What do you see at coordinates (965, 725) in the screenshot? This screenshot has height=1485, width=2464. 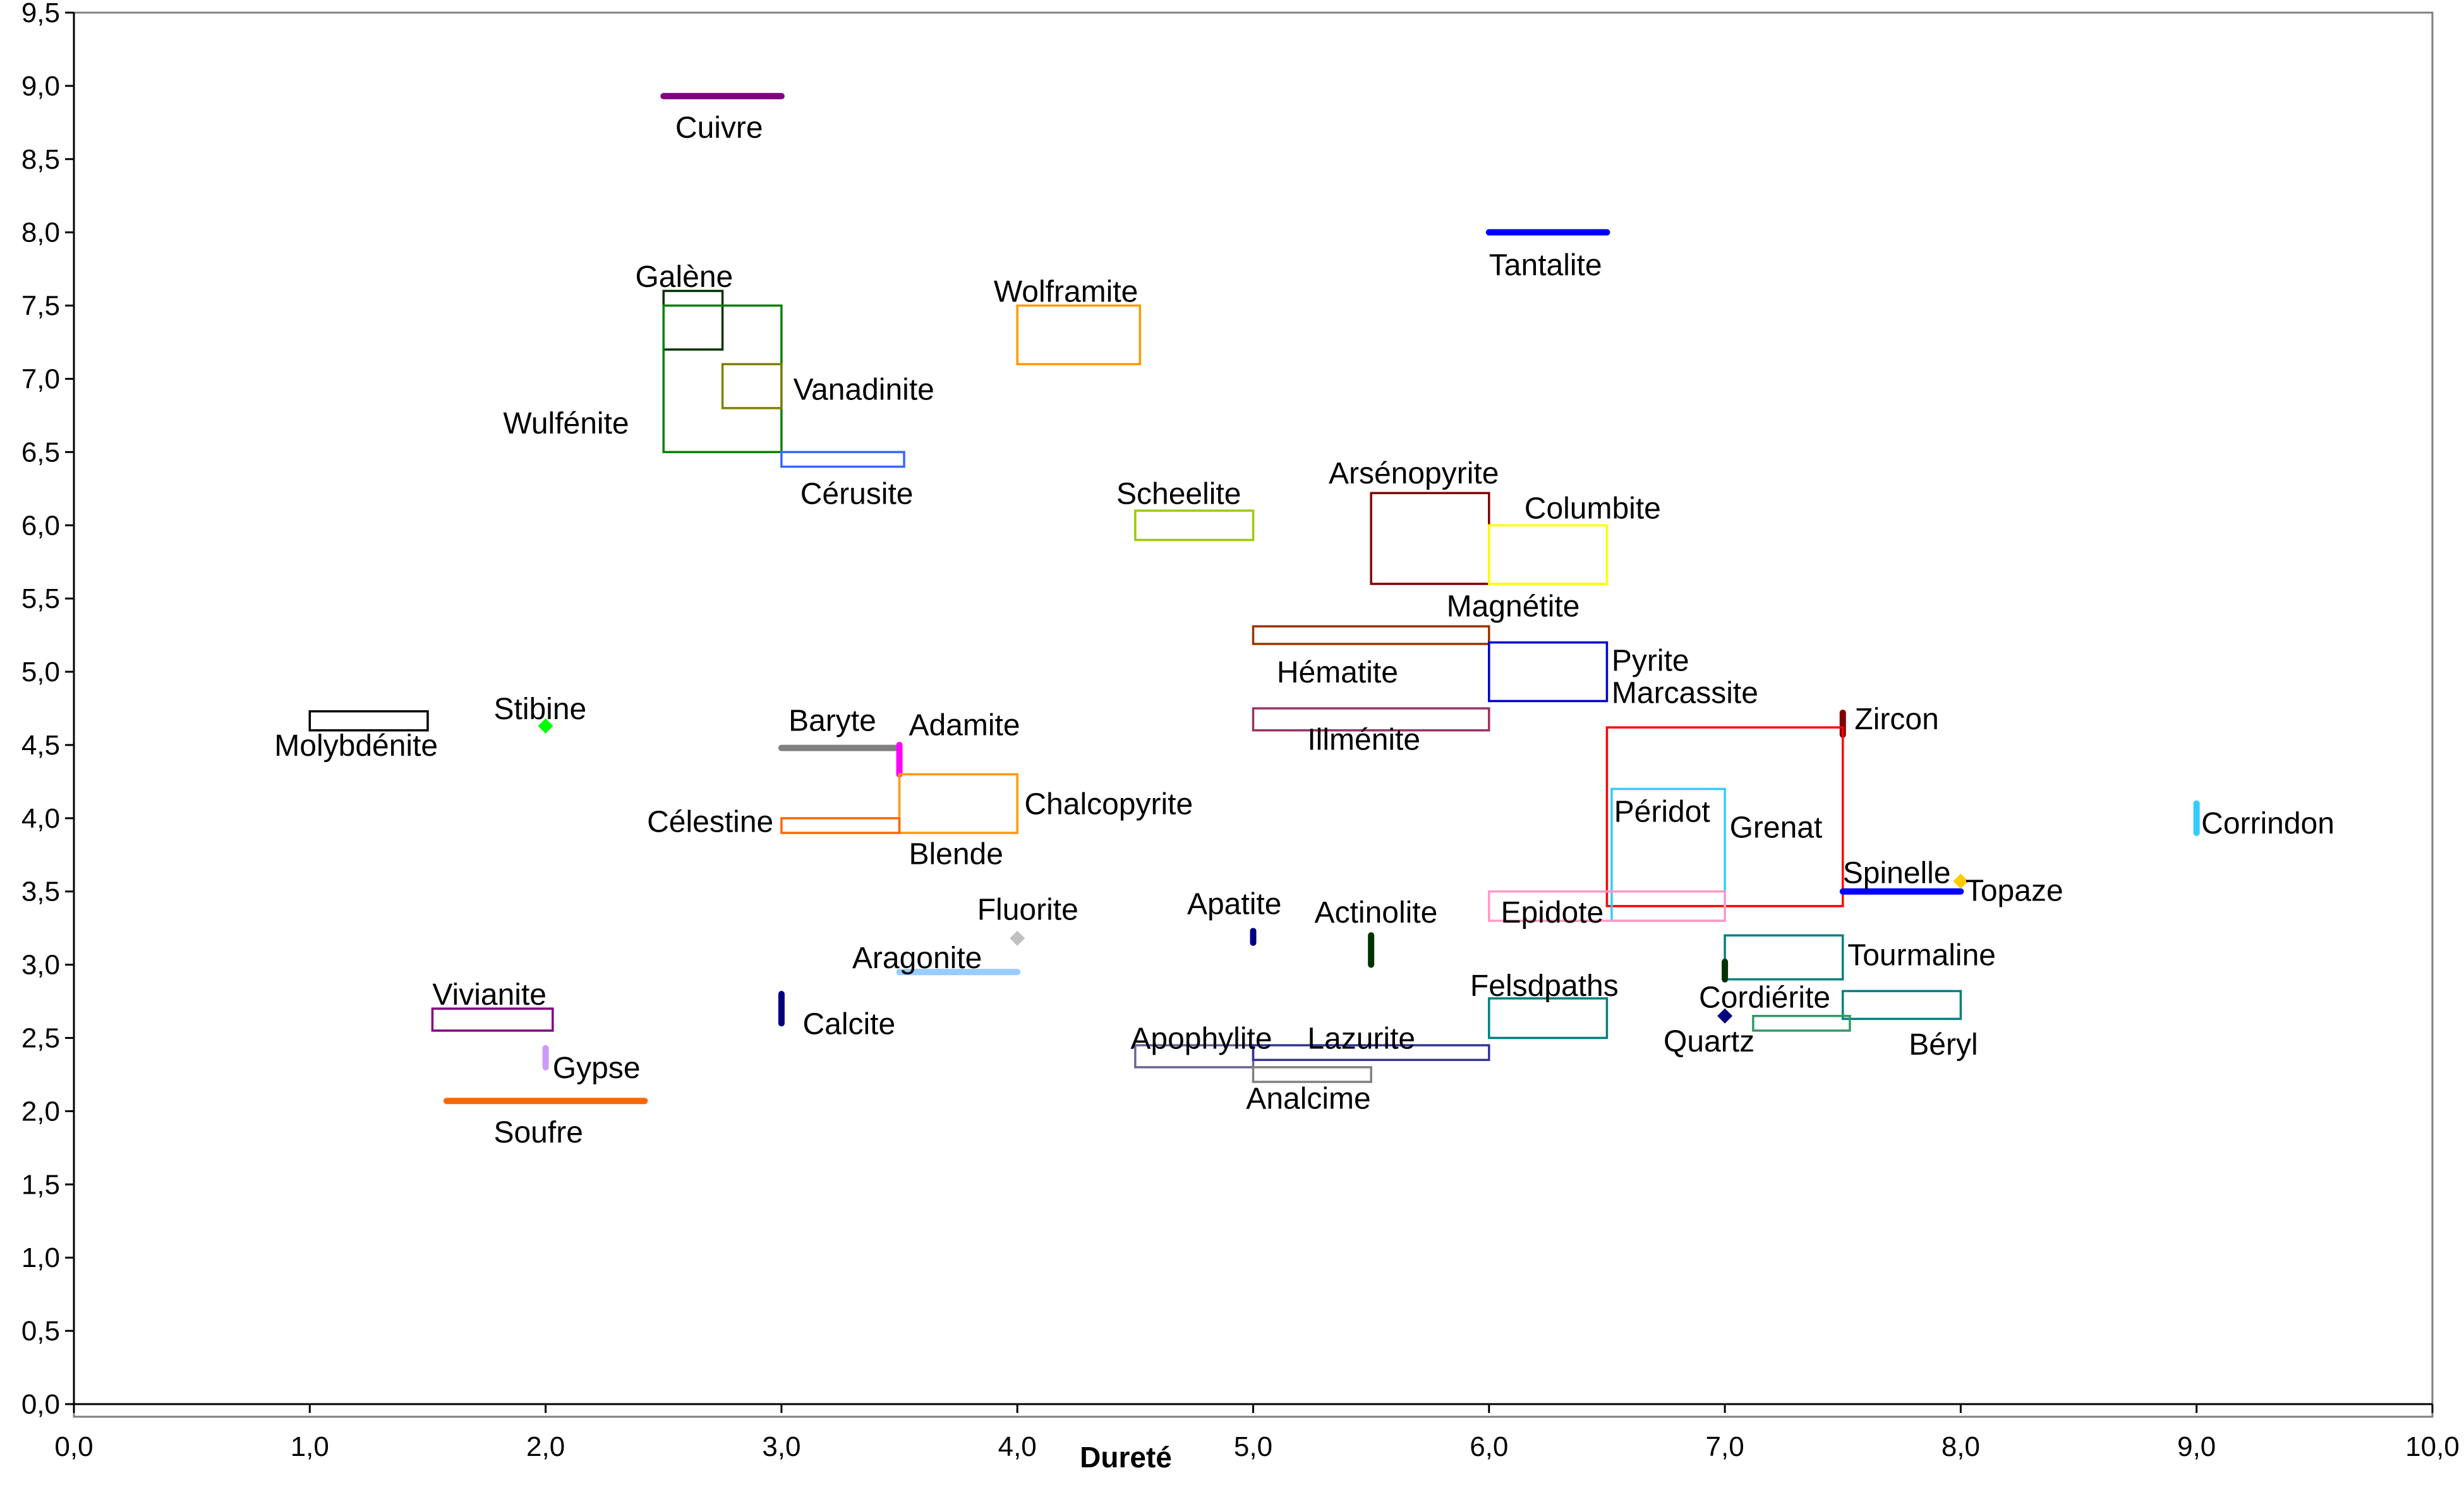 I see `label-adamite: Adamite` at bounding box center [965, 725].